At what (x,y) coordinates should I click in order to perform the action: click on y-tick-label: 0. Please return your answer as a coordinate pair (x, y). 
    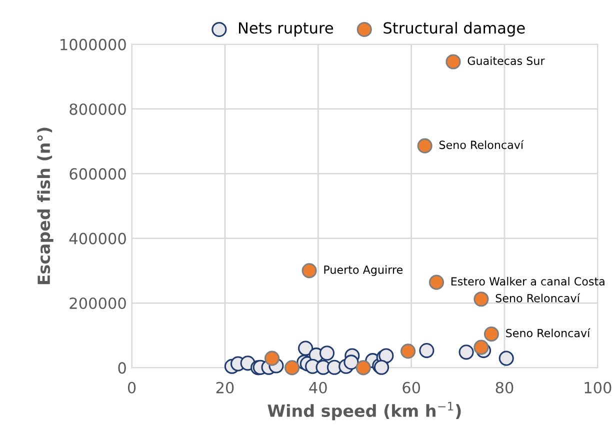
    Looking at the image, I should click on (122, 368).